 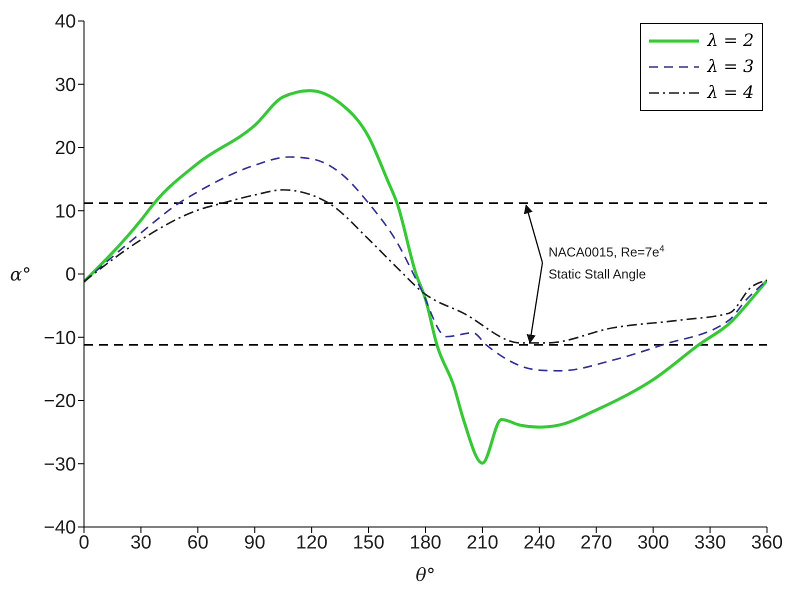 I want to click on x-tick-label: 360, so click(x=767, y=543).